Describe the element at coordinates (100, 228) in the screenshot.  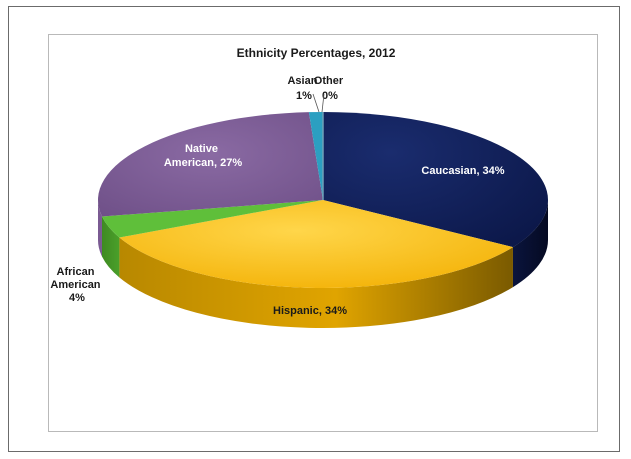
I see `slice-side-native-american` at that location.